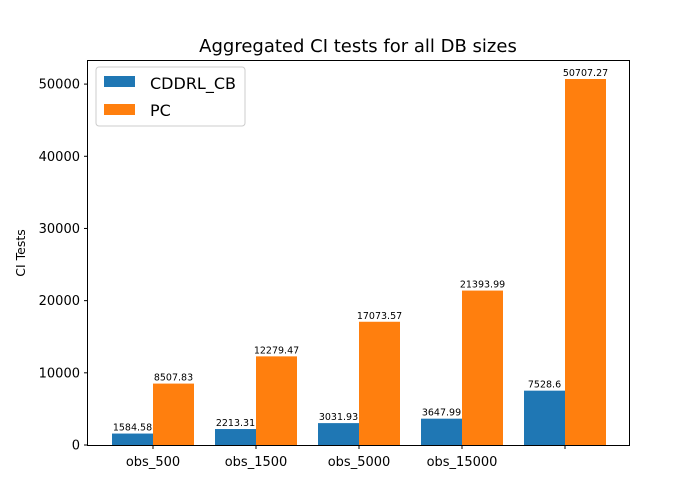 The width and height of the screenshot is (700, 500). What do you see at coordinates (379, 316) in the screenshot?
I see `data-label-pc-2: 17073.57` at bounding box center [379, 316].